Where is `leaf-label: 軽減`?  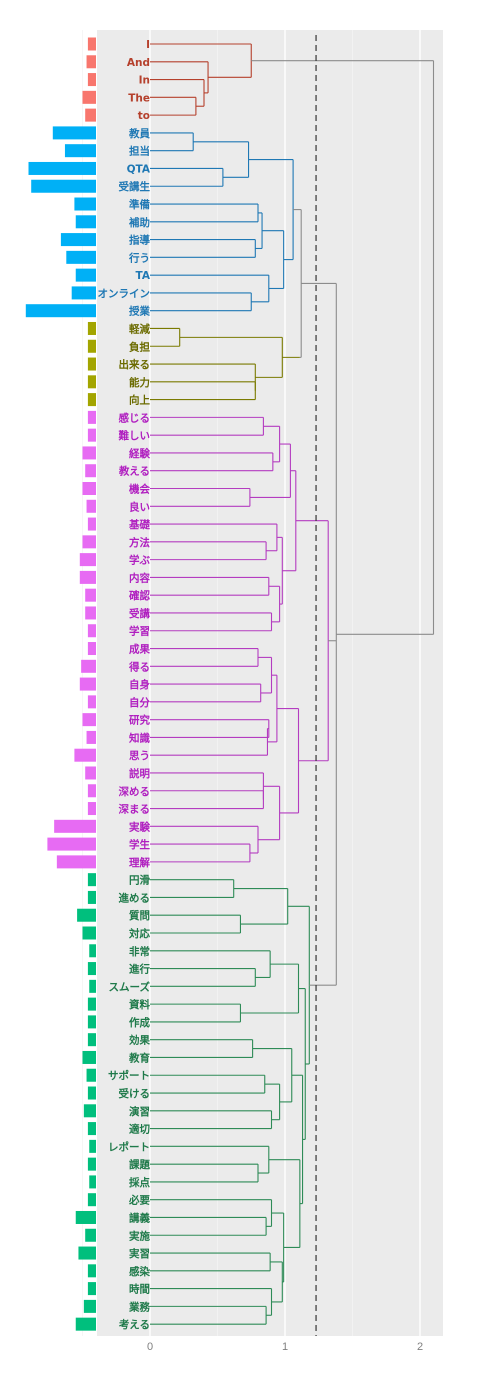
leaf-label: 軽減 is located at coordinates (139, 328).